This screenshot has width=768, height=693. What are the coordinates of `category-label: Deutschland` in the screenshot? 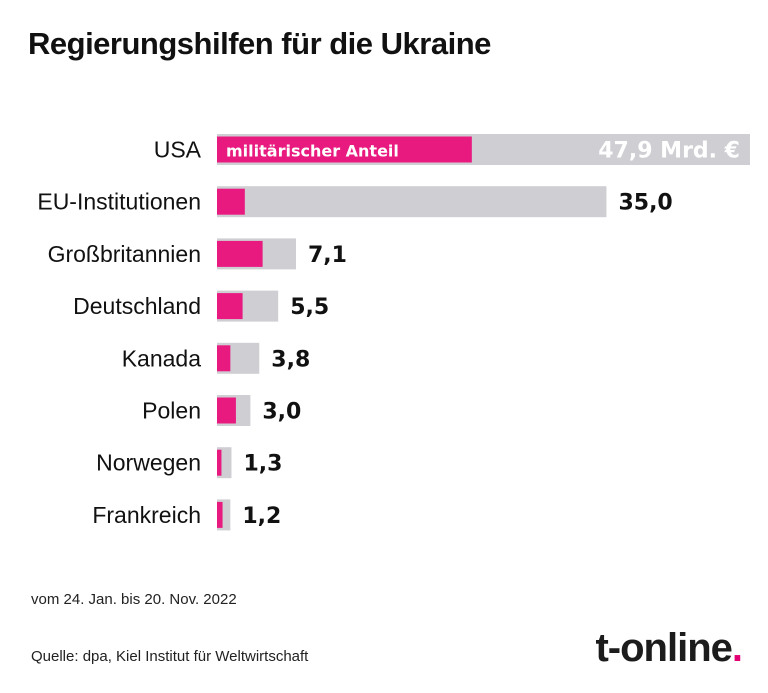 It's located at (137, 306).